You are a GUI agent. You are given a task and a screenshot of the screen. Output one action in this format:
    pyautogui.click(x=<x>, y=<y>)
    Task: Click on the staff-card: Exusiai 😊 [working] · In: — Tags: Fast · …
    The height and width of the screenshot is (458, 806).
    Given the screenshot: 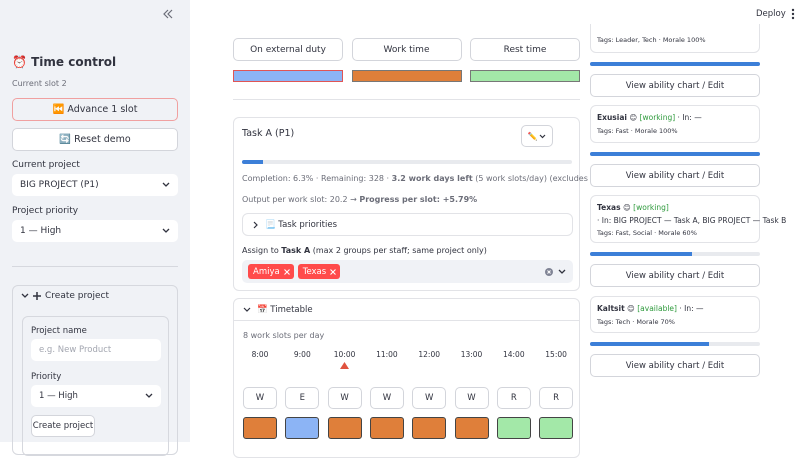 What is the action you would take?
    pyautogui.click(x=675, y=124)
    